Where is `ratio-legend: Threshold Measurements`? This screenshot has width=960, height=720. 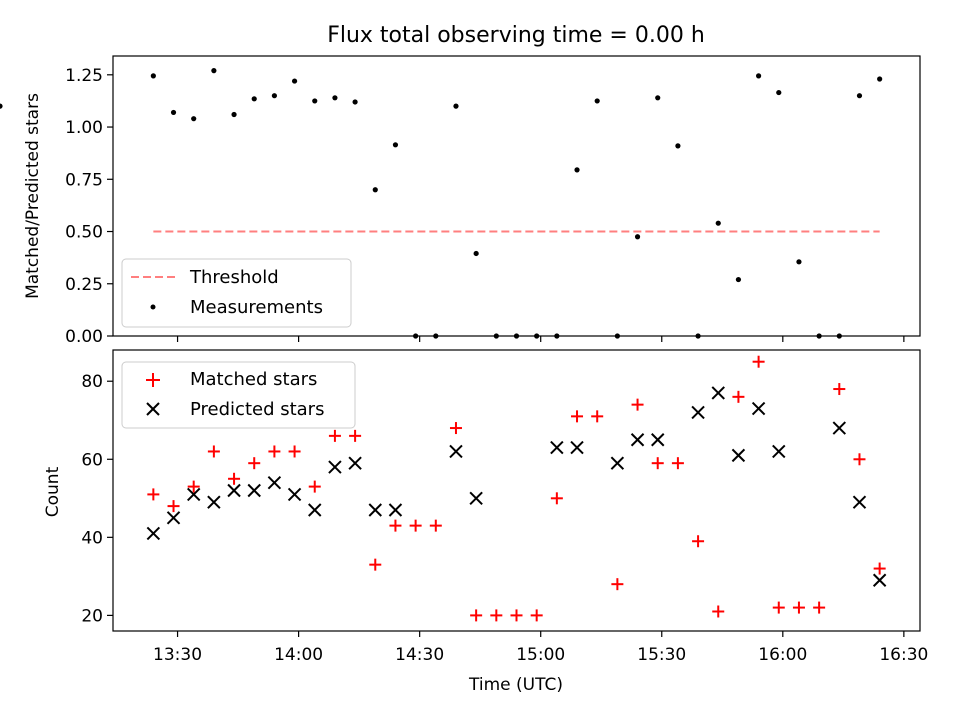
ratio-legend: Threshold Measurements is located at coordinates (236, 293).